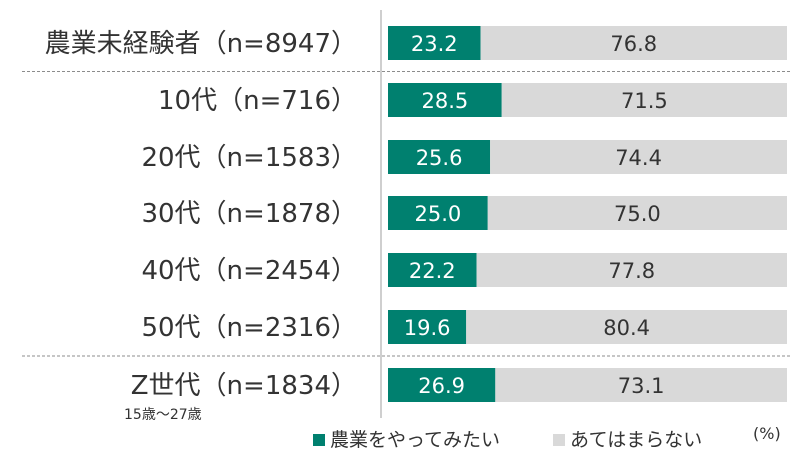  Describe the element at coordinates (257, 101) in the screenshot. I see `category-label-1: 10代（n=716）` at that location.